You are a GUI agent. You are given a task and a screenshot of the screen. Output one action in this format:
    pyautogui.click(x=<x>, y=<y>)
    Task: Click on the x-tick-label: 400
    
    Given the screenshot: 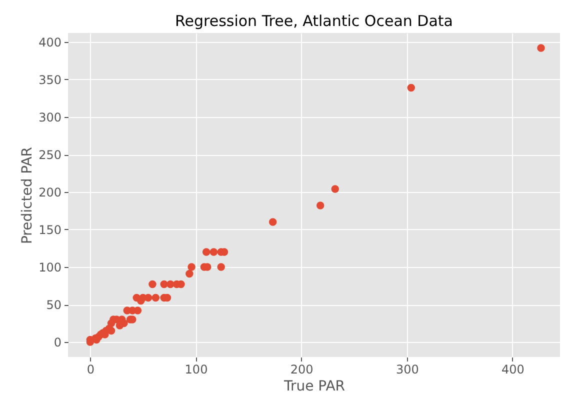 What is the action you would take?
    pyautogui.click(x=513, y=369)
    